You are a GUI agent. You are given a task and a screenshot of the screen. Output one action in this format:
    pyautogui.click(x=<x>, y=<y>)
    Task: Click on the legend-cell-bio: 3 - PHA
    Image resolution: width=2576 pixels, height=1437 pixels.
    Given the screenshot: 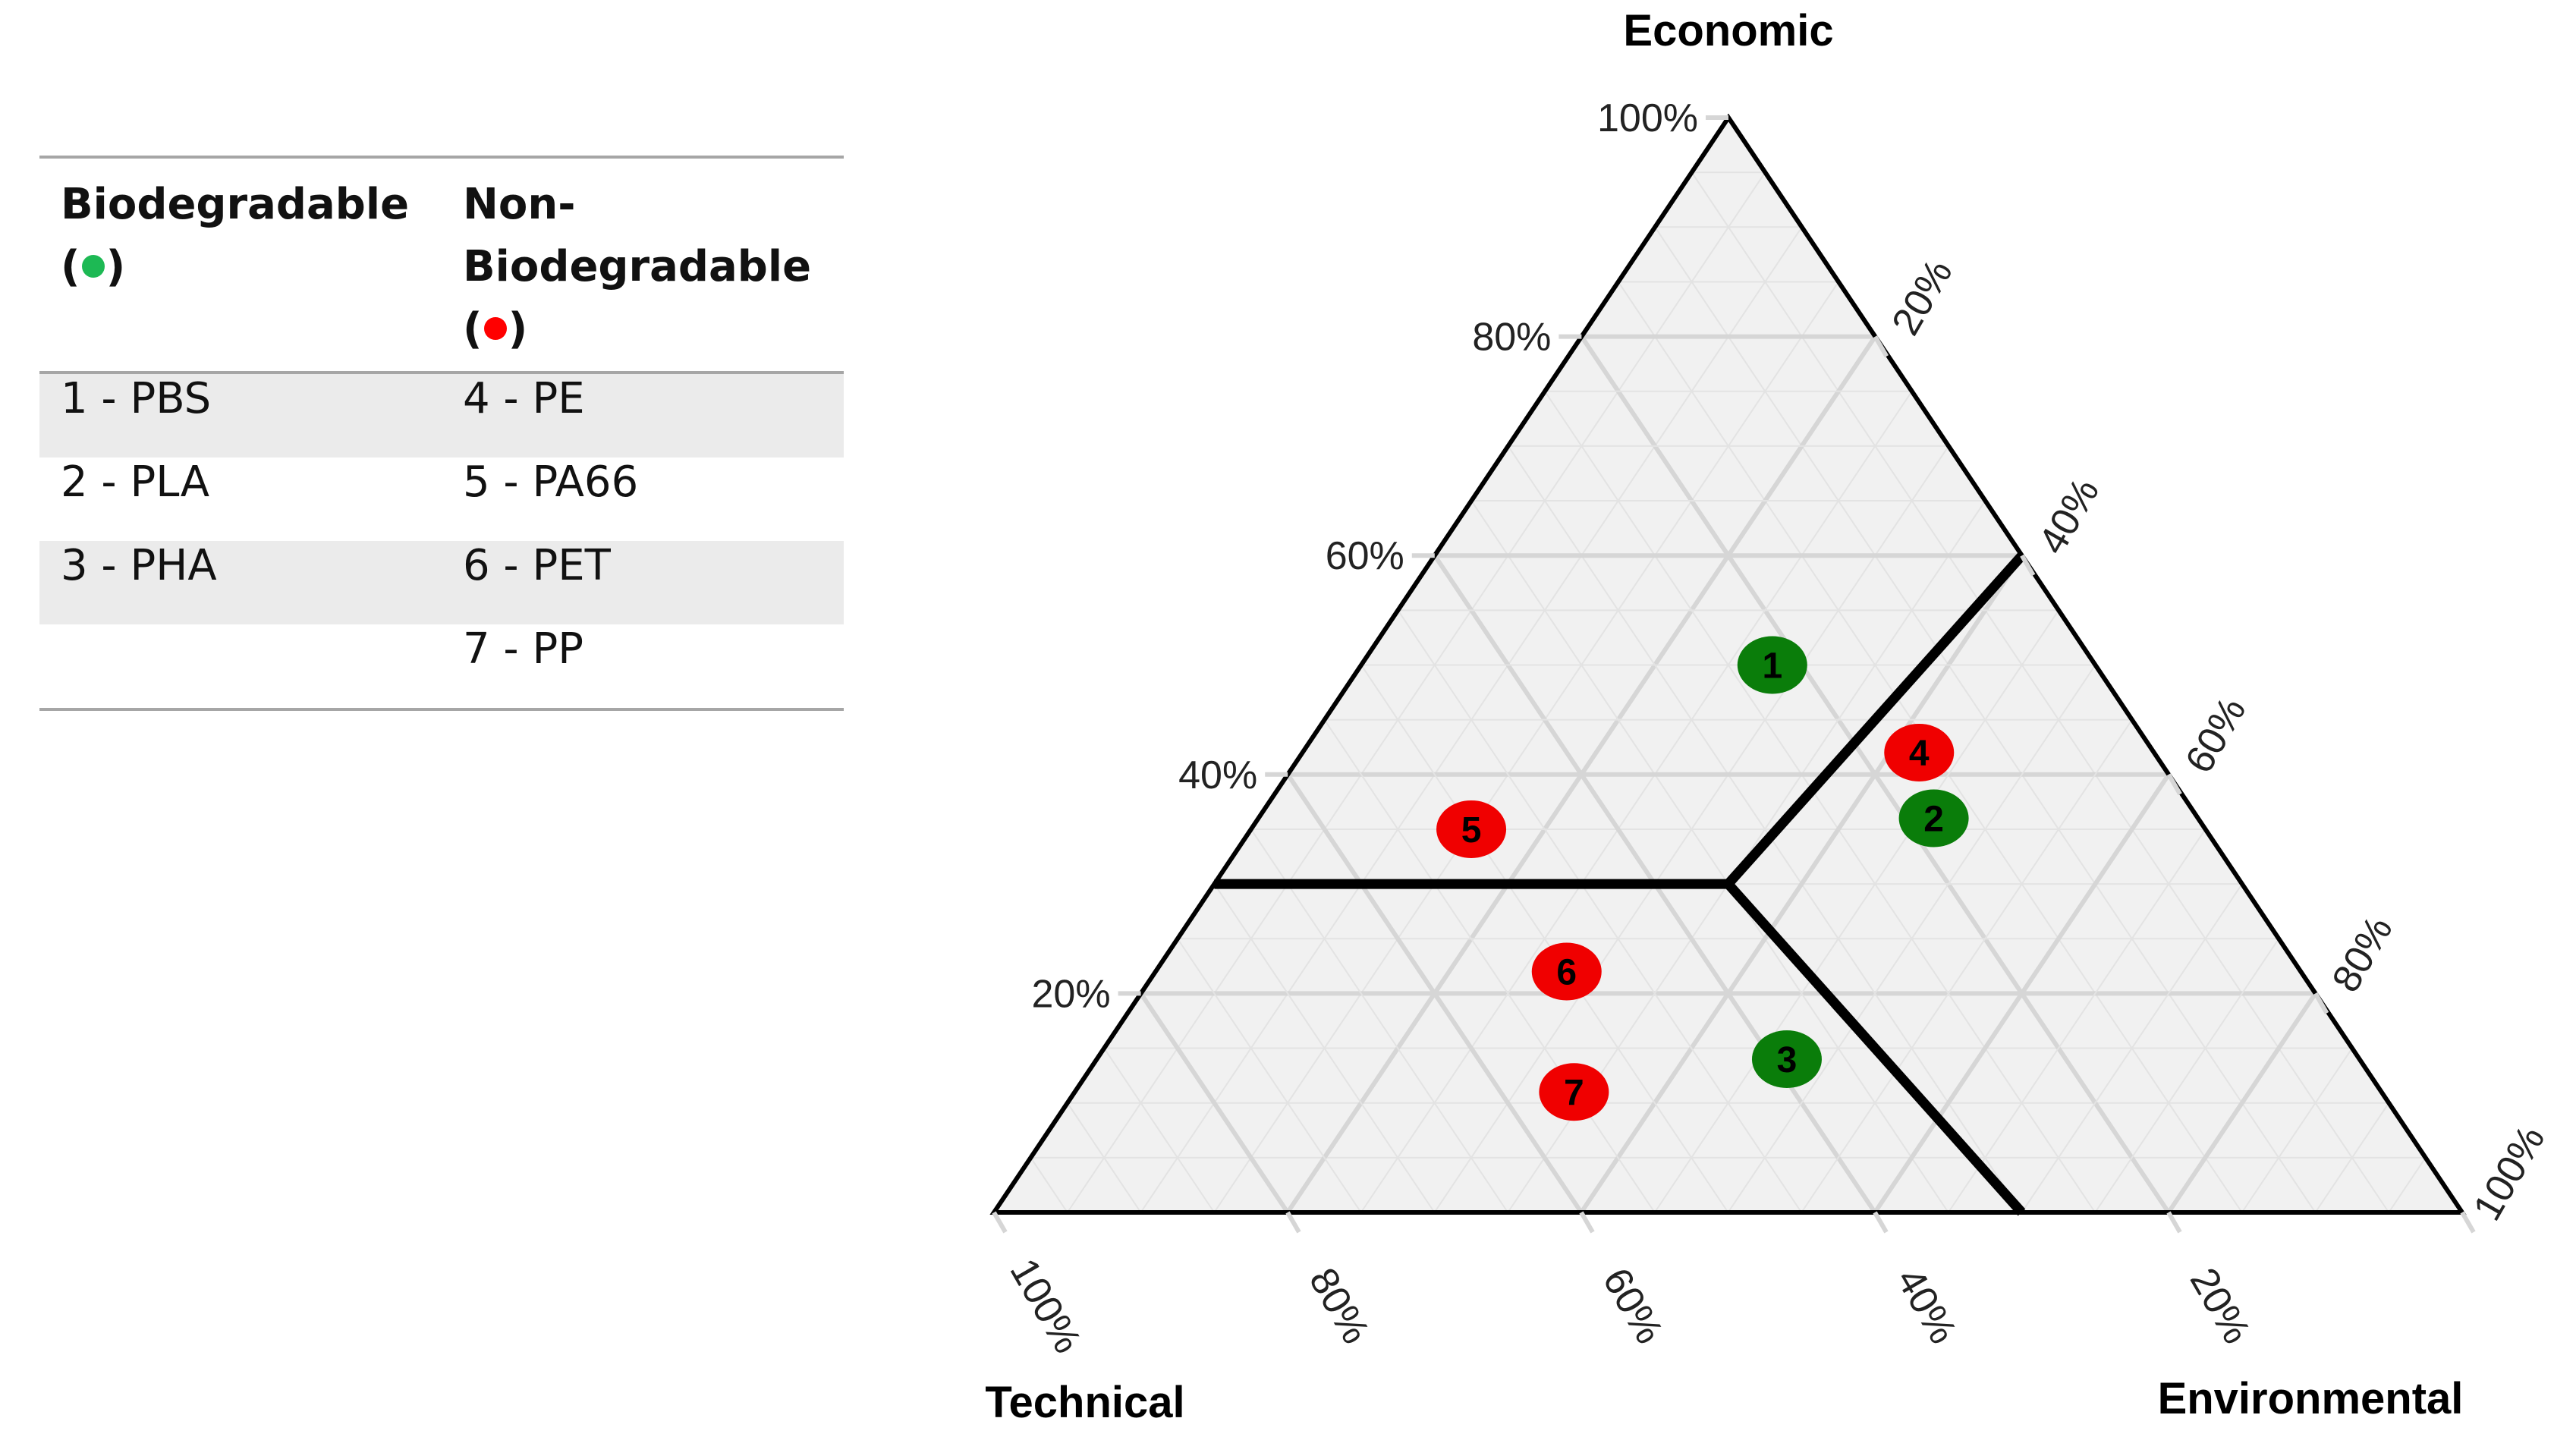 What is the action you would take?
    pyautogui.click(x=240, y=582)
    